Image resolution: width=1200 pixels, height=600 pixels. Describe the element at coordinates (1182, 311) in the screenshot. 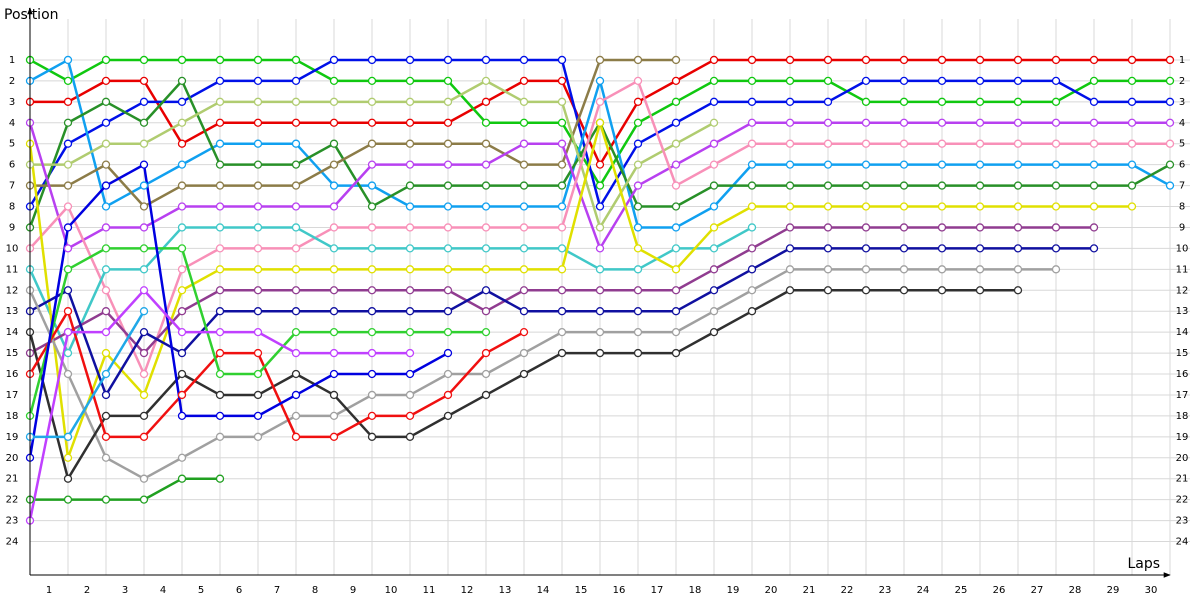

I see `y-tick-label-right: 13` at that location.